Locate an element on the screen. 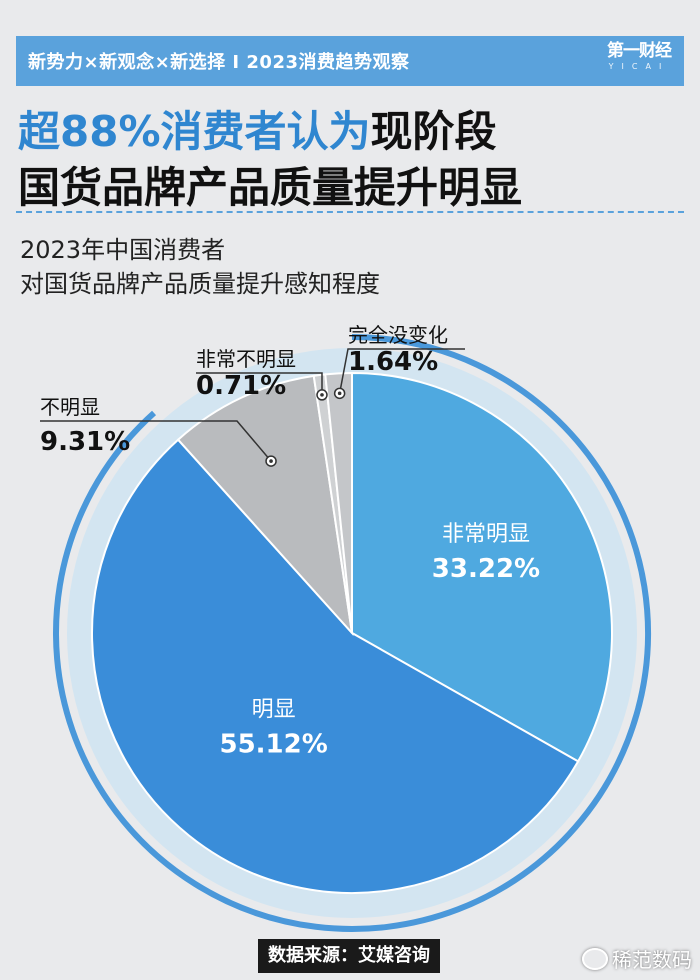 The height and width of the screenshot is (980, 700). headline-line-2: 国货品牌产品质量提升明显 is located at coordinates (270, 187).